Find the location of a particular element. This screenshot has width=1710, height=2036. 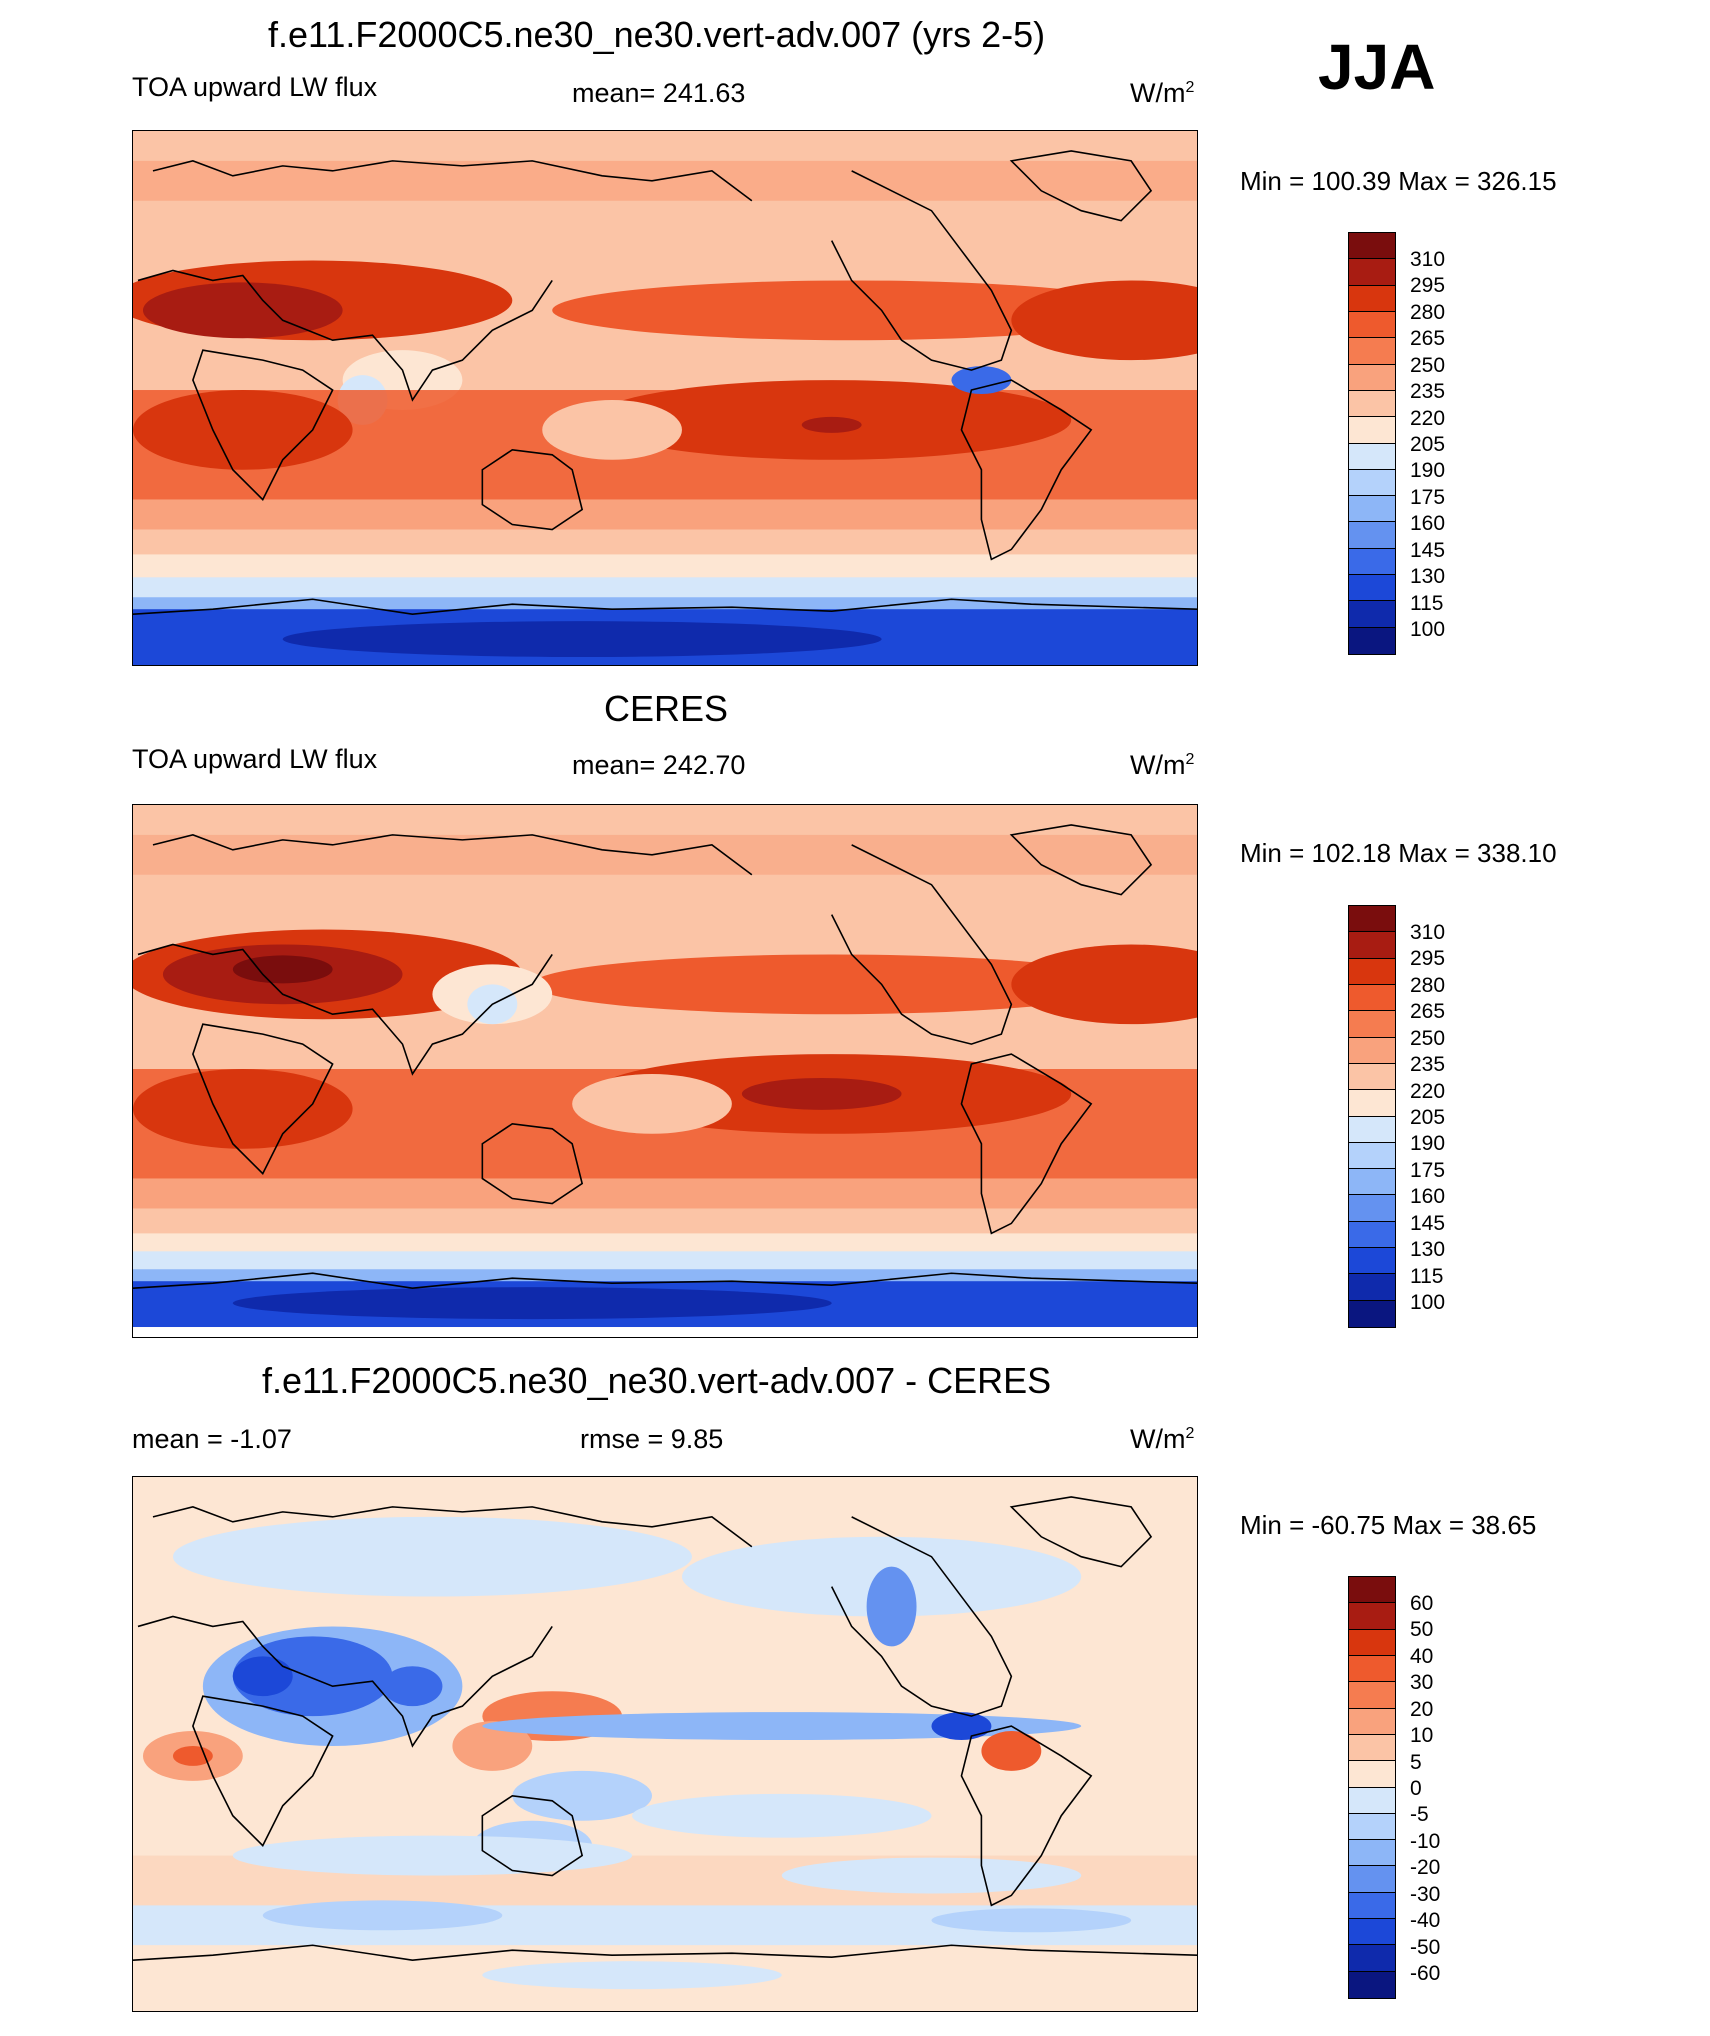

panel1-mean: mean= 241.63 is located at coordinates (659, 93).